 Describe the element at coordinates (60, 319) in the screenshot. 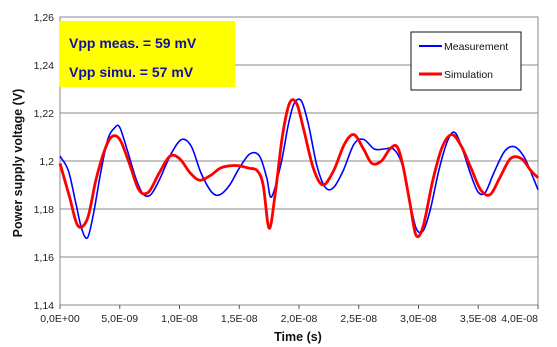

I see `x-tick-label: 0,0E+00` at that location.